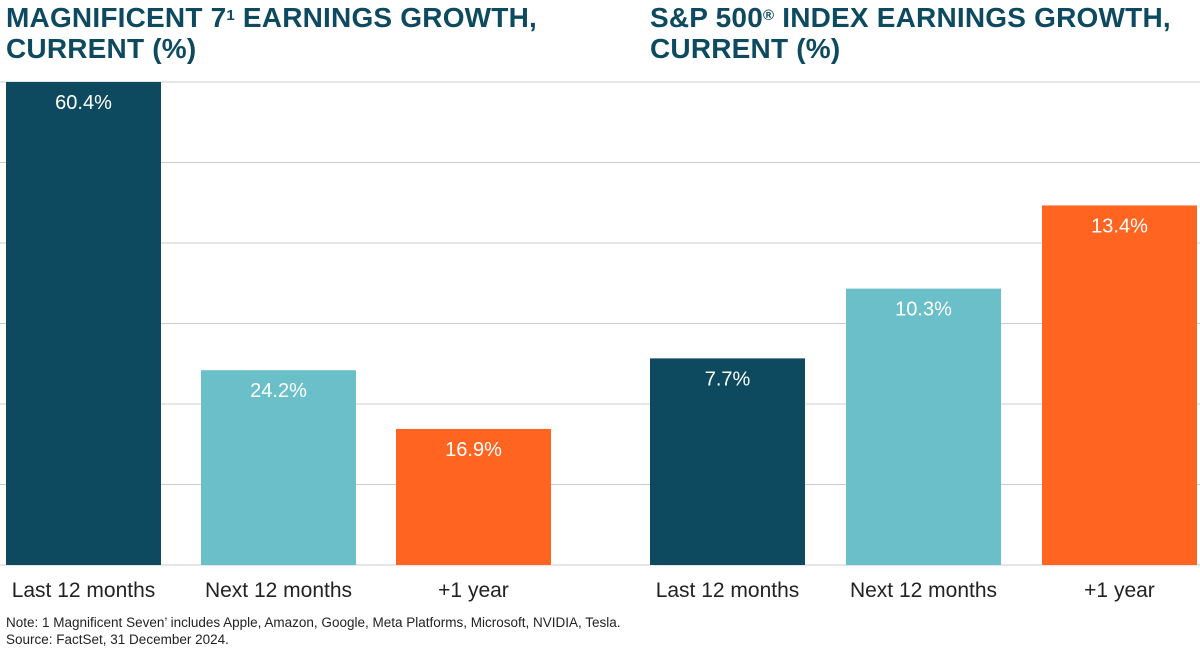 The width and height of the screenshot is (1200, 650). What do you see at coordinates (706, 17) in the screenshot?
I see `right-title-part: S&P 500` at bounding box center [706, 17].